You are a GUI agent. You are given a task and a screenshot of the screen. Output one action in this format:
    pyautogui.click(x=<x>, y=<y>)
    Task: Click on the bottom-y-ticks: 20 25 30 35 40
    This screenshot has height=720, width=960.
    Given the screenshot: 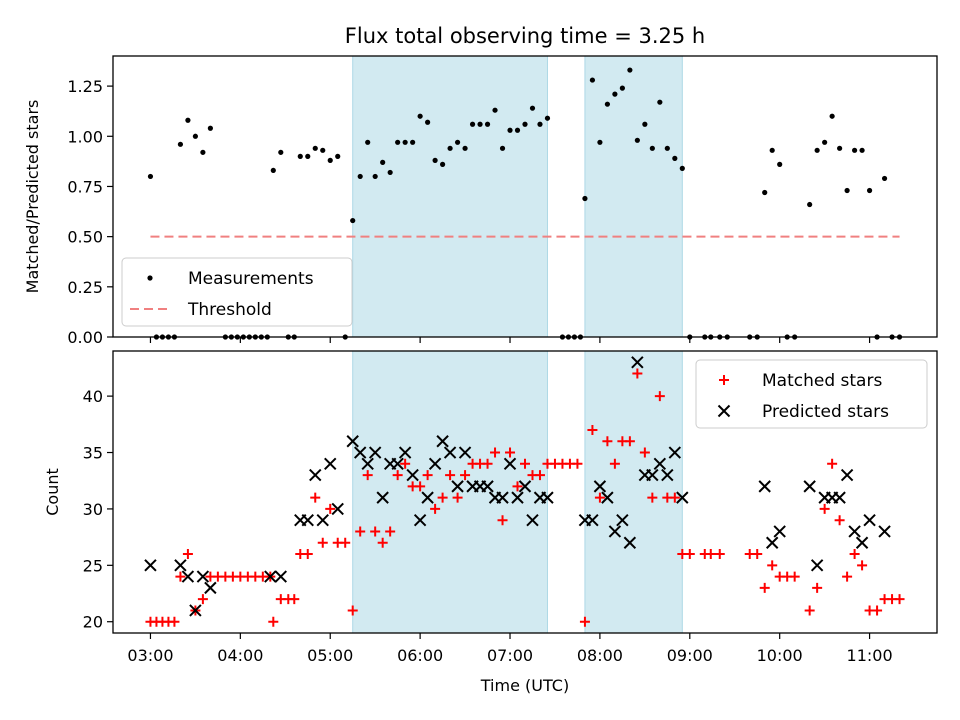 What is the action you would take?
    pyautogui.click(x=98, y=509)
    